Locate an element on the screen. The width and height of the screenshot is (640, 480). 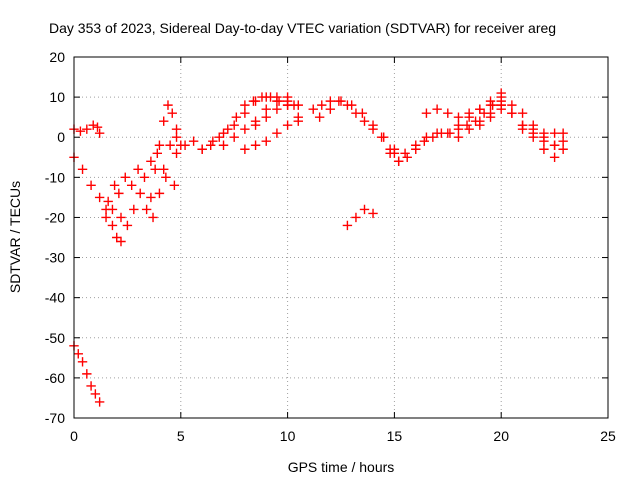
x-axis-label: GPS time / hours is located at coordinates (341, 467).